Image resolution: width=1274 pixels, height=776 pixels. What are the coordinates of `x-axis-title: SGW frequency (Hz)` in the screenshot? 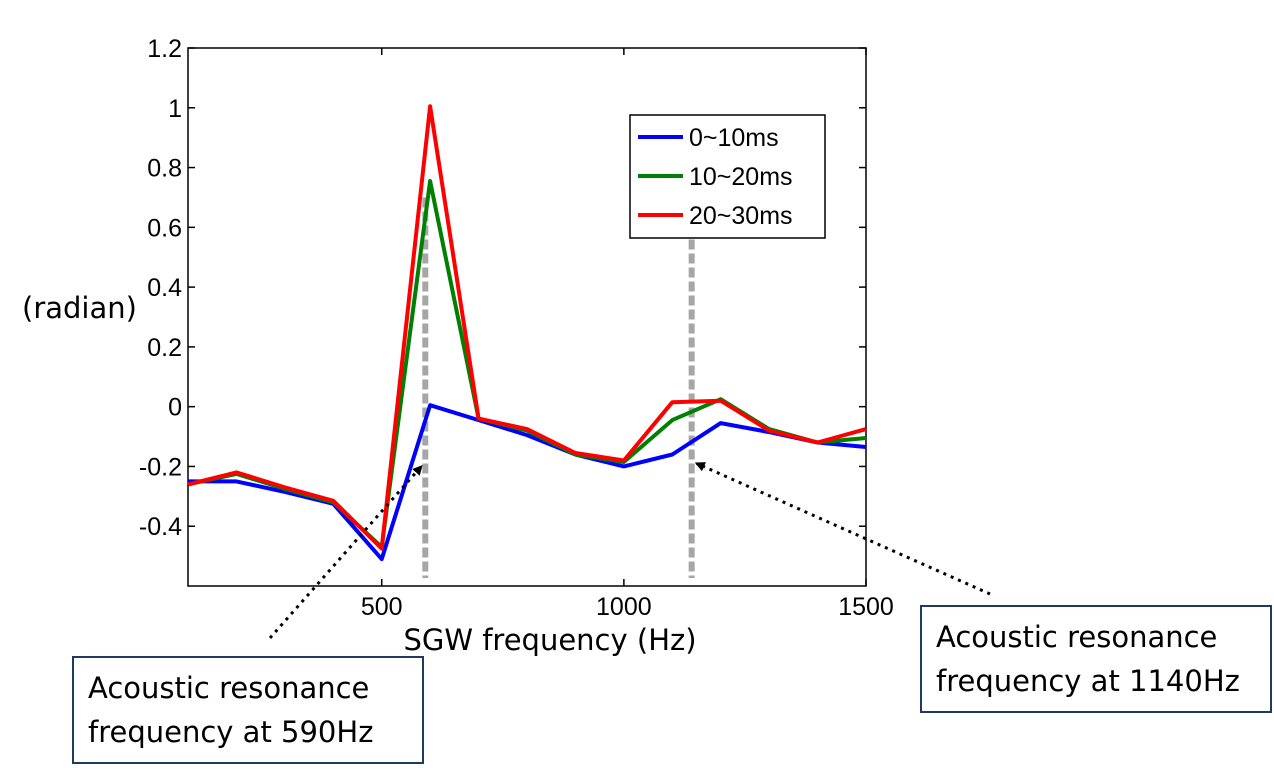 It's located at (549, 640).